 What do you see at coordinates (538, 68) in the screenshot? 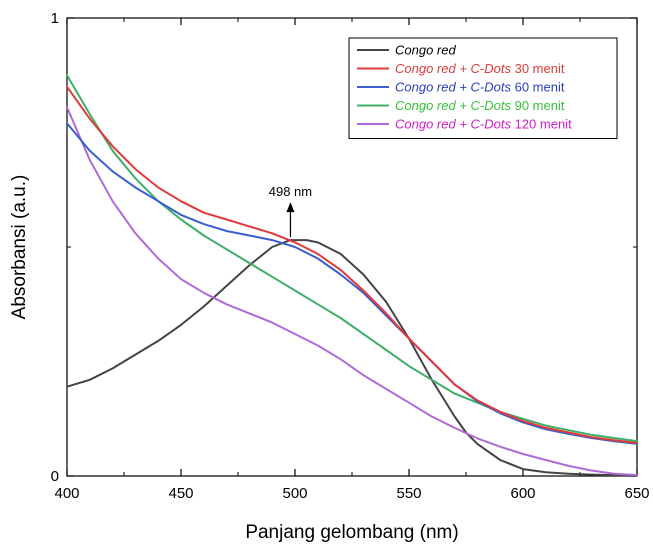
I see `legend-entry-suffix: 30 menit` at bounding box center [538, 68].